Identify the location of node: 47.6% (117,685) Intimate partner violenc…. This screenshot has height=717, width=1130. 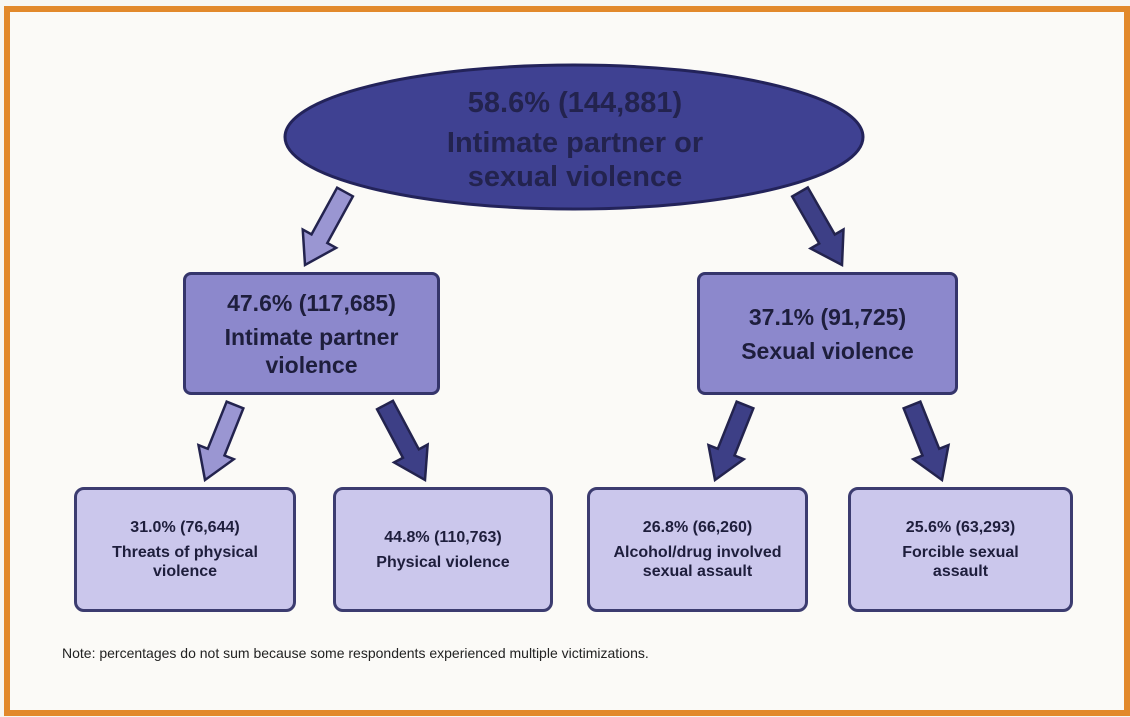
(311, 333).